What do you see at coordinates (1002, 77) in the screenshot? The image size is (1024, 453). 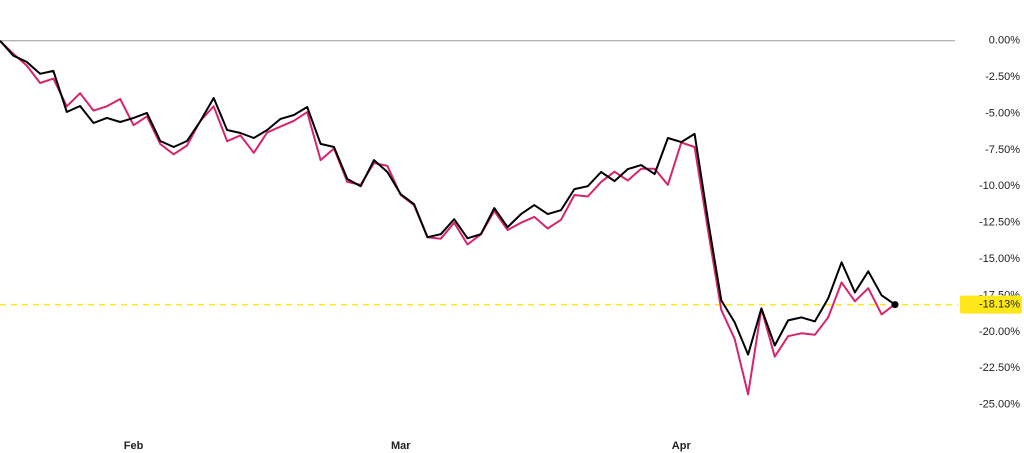 I see `y-tick-label: -2.50%` at bounding box center [1002, 77].